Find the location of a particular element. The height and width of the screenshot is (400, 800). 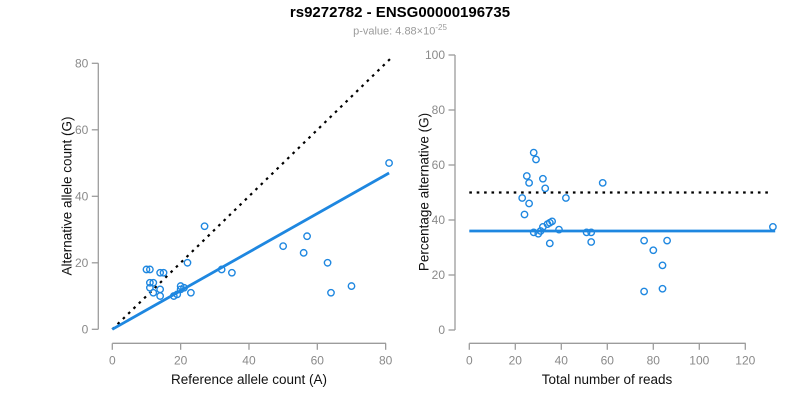

left-xaxis-title: Reference allele count (A) is located at coordinates (249, 379).